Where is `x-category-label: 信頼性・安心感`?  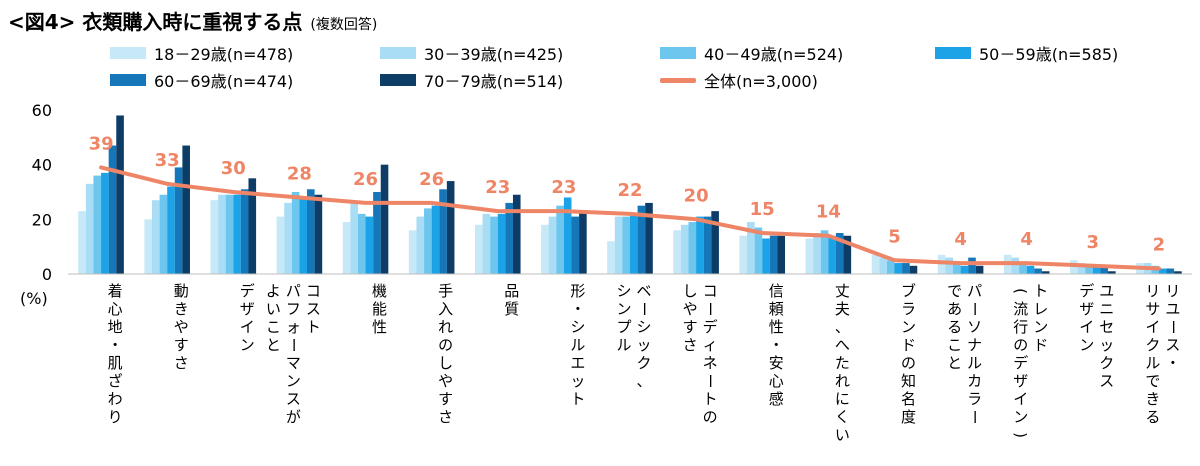
x-category-label: 信頼性・安心感 is located at coordinates (776, 345).